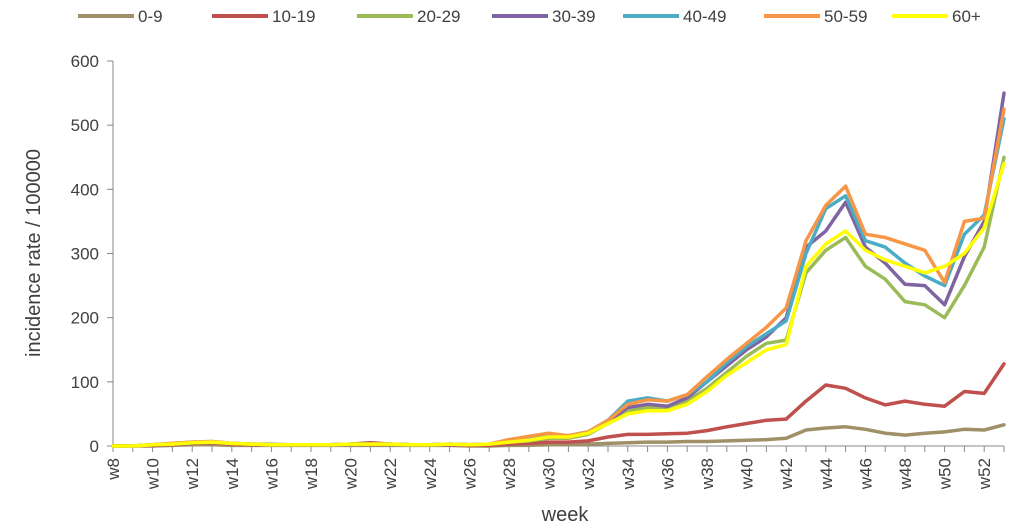 The height and width of the screenshot is (527, 1014). I want to click on x-tick-label: w48, so click(905, 474).